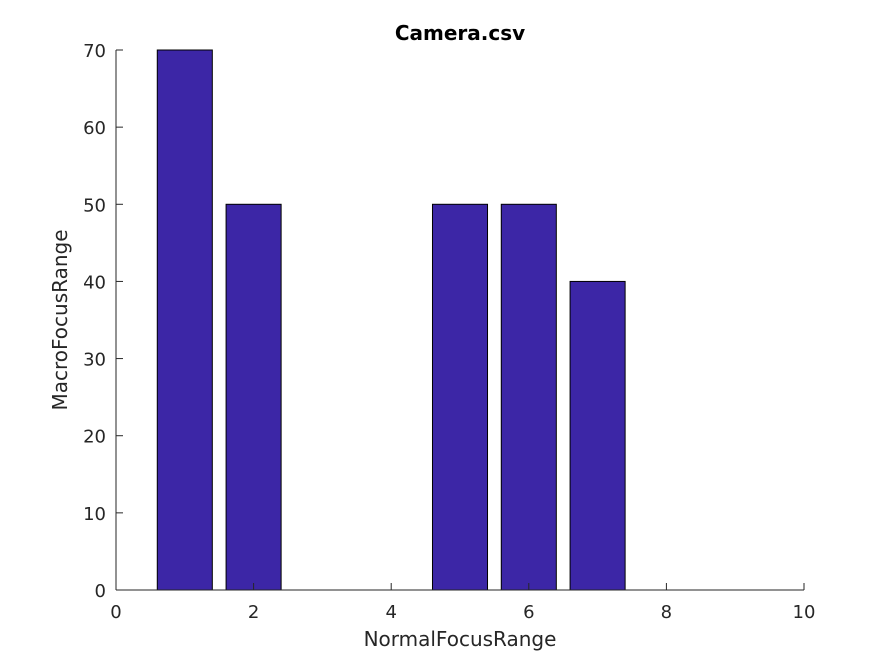 This screenshot has width=887, height=662. What do you see at coordinates (94, 514) in the screenshot?
I see `y-tick-label: 10` at bounding box center [94, 514].